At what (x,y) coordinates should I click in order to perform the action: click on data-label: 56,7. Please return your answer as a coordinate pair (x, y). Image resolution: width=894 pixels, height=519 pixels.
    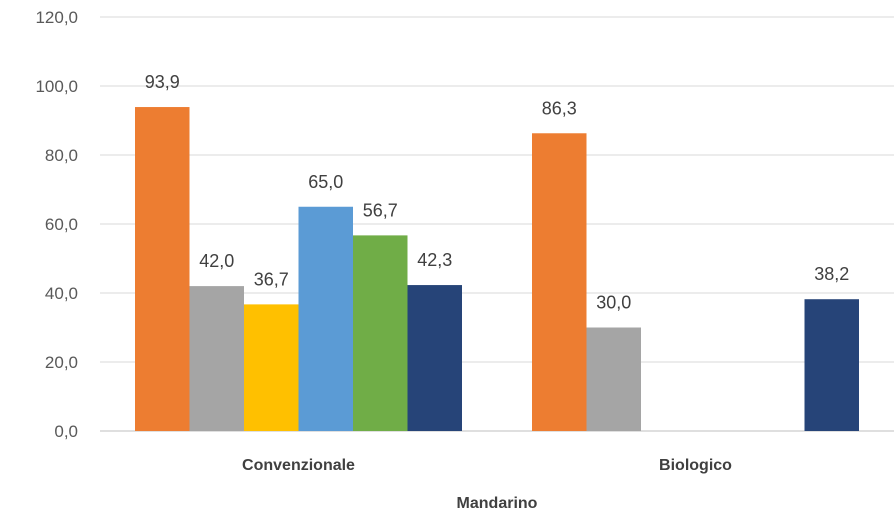
    Looking at the image, I should click on (380, 210).